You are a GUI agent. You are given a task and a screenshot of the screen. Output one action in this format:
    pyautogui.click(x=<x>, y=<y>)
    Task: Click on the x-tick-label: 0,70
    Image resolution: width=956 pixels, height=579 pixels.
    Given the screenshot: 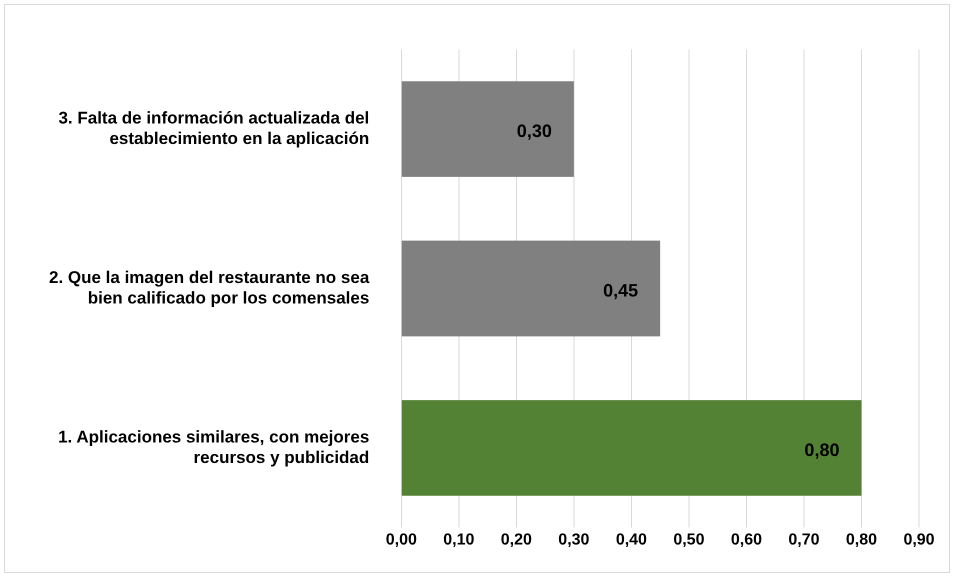 What is the action you would take?
    pyautogui.click(x=804, y=540)
    